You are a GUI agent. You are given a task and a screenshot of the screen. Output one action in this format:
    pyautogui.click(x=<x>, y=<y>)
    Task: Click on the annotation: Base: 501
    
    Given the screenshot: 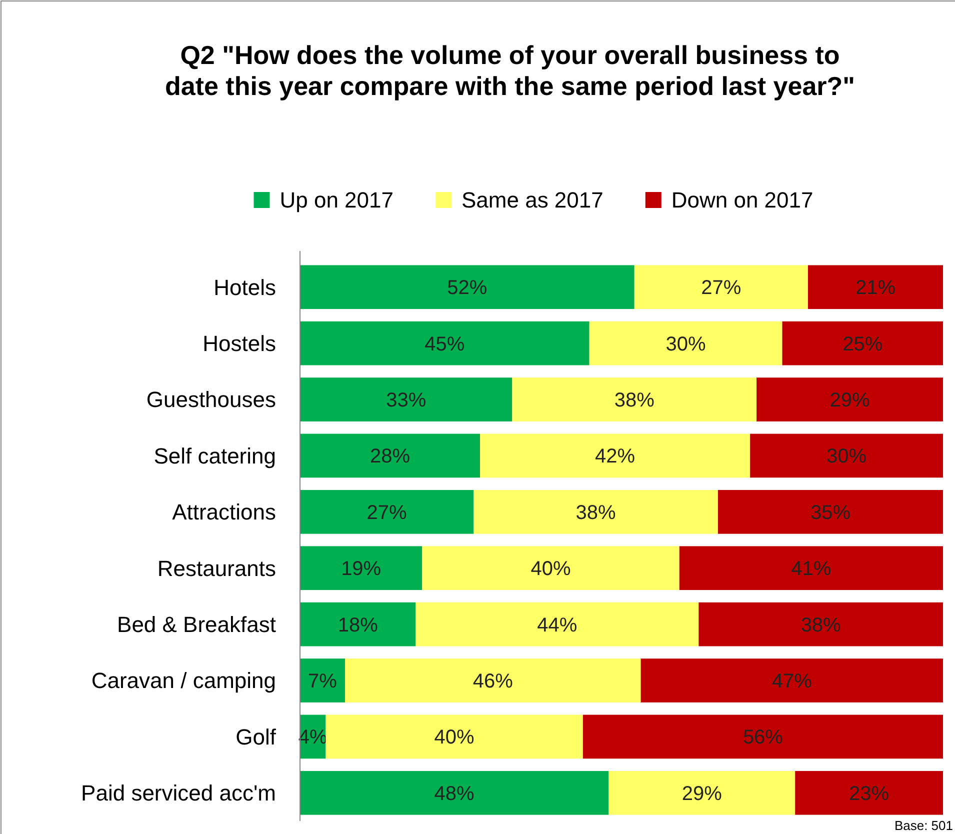 What is the action you would take?
    pyautogui.click(x=923, y=825)
    